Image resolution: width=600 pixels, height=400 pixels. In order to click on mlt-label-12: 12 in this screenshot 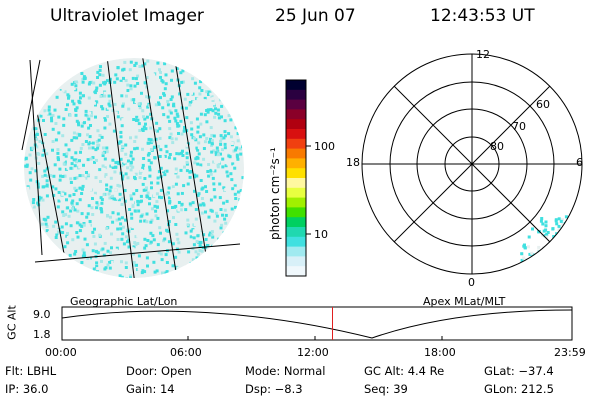, I will do `click(483, 54)`.